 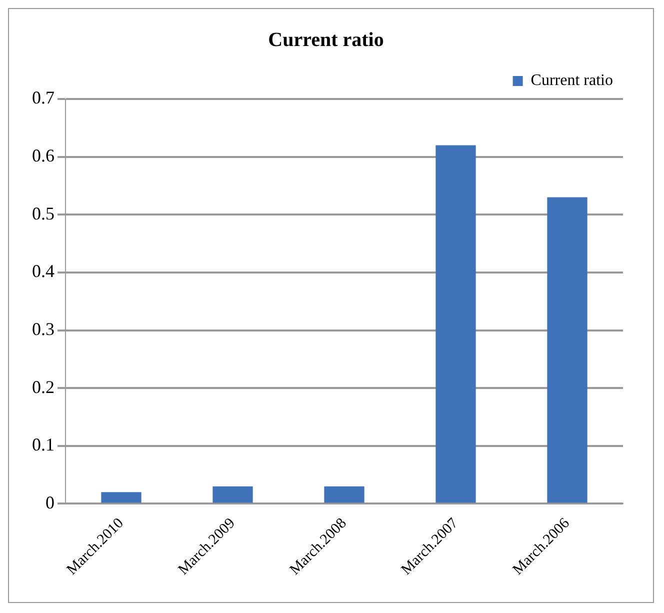 I want to click on y-tick-label: 0.5, so click(x=43, y=213).